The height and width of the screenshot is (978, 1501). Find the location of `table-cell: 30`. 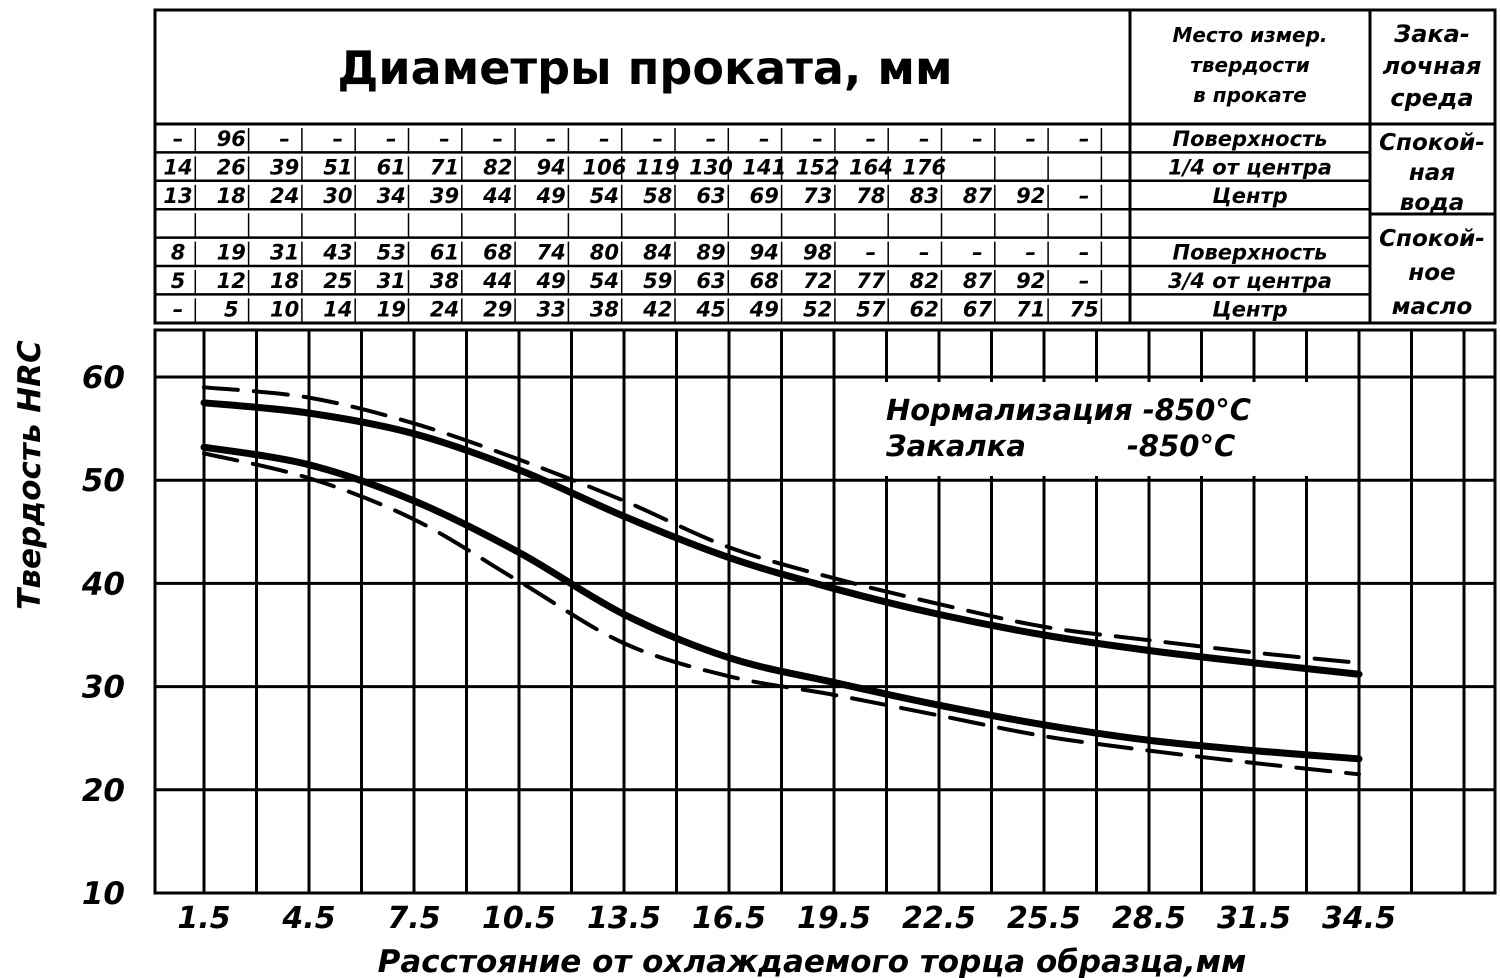

table-cell: 30 is located at coordinates (337, 196).